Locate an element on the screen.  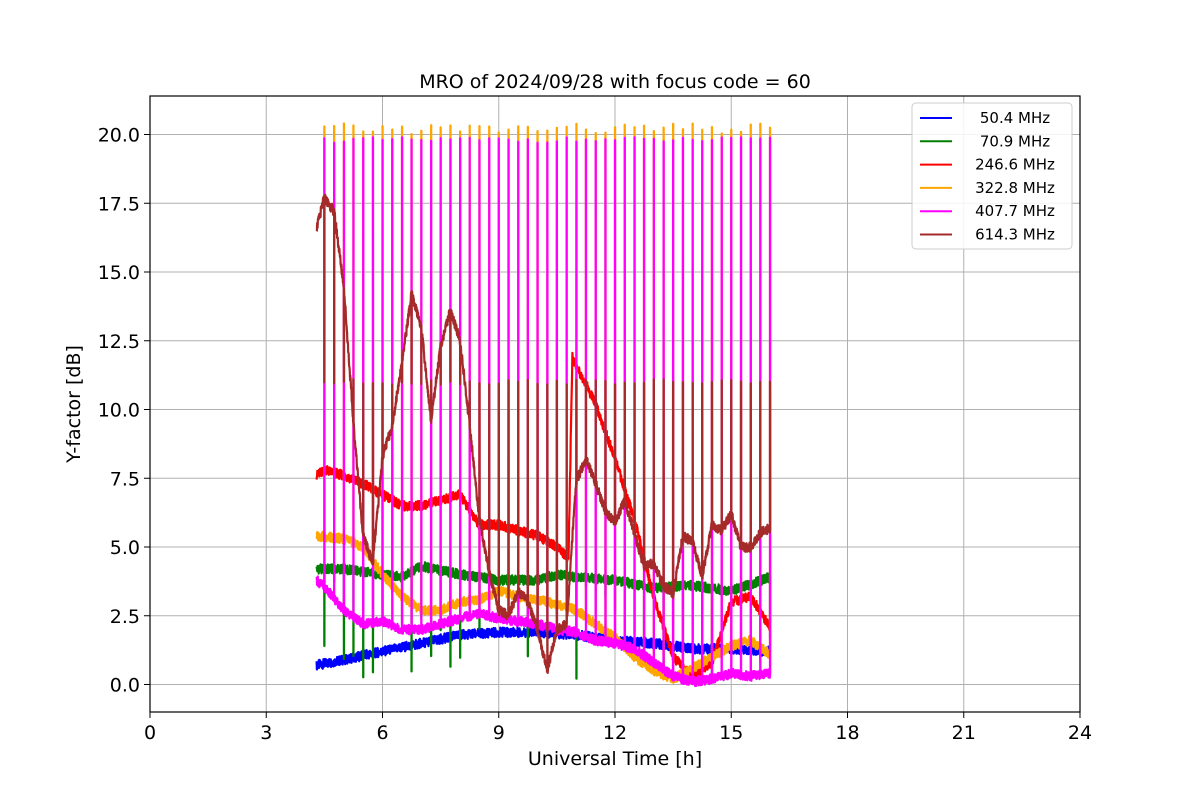
y-tick-label: 17.5 is located at coordinates (119, 204).